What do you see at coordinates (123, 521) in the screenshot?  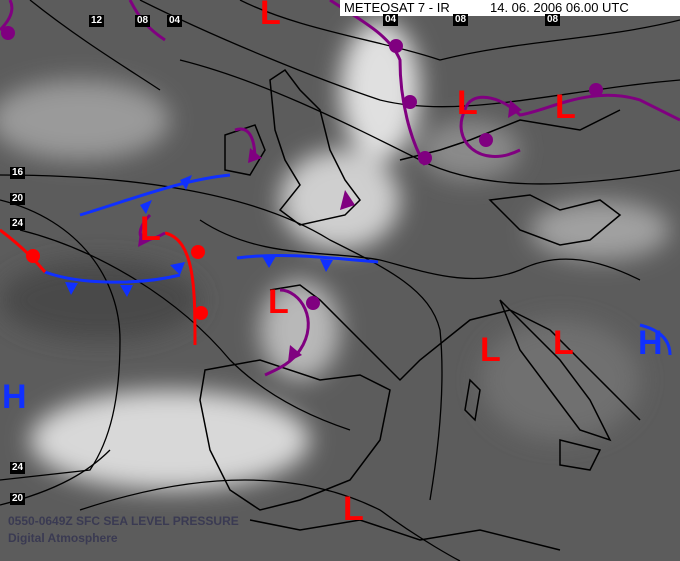 I see `caption-title: 0550-0649Z SFC SEA LEVEL PRESSURE` at bounding box center [123, 521].